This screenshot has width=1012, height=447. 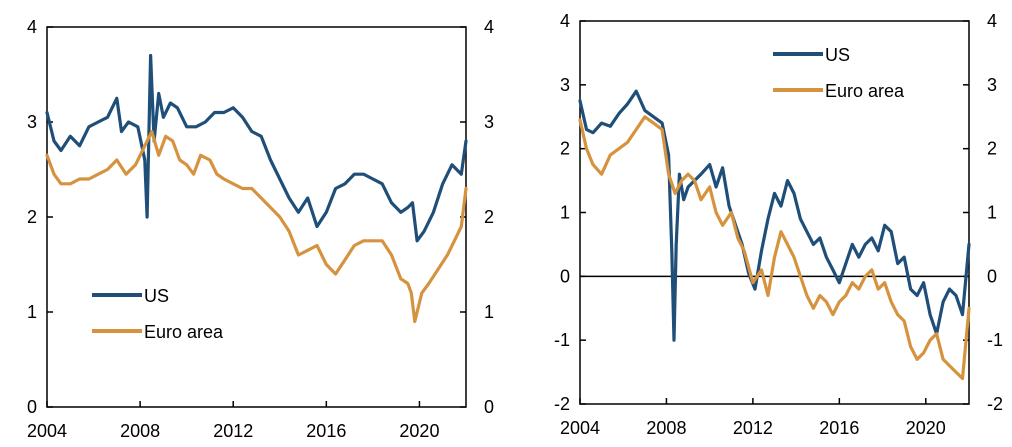 I want to click on y-tick-label-left: -2, so click(x=562, y=404).